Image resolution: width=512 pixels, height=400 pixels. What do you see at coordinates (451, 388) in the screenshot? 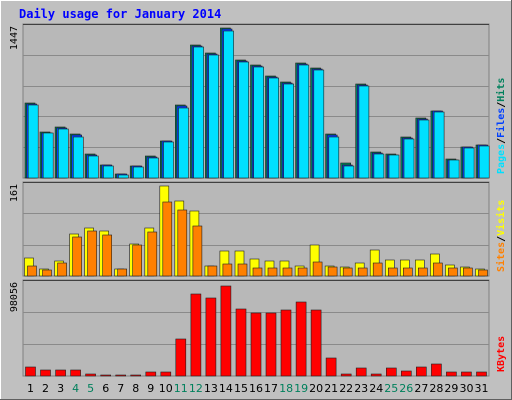
I see `x-tick-label-29: 29` at bounding box center [451, 388].